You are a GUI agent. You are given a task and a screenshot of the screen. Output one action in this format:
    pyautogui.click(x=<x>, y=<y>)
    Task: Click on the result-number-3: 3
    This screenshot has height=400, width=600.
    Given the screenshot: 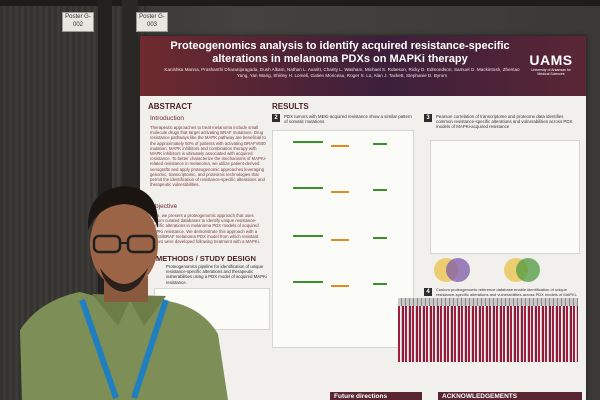 What is the action you would take?
    pyautogui.click(x=428, y=118)
    